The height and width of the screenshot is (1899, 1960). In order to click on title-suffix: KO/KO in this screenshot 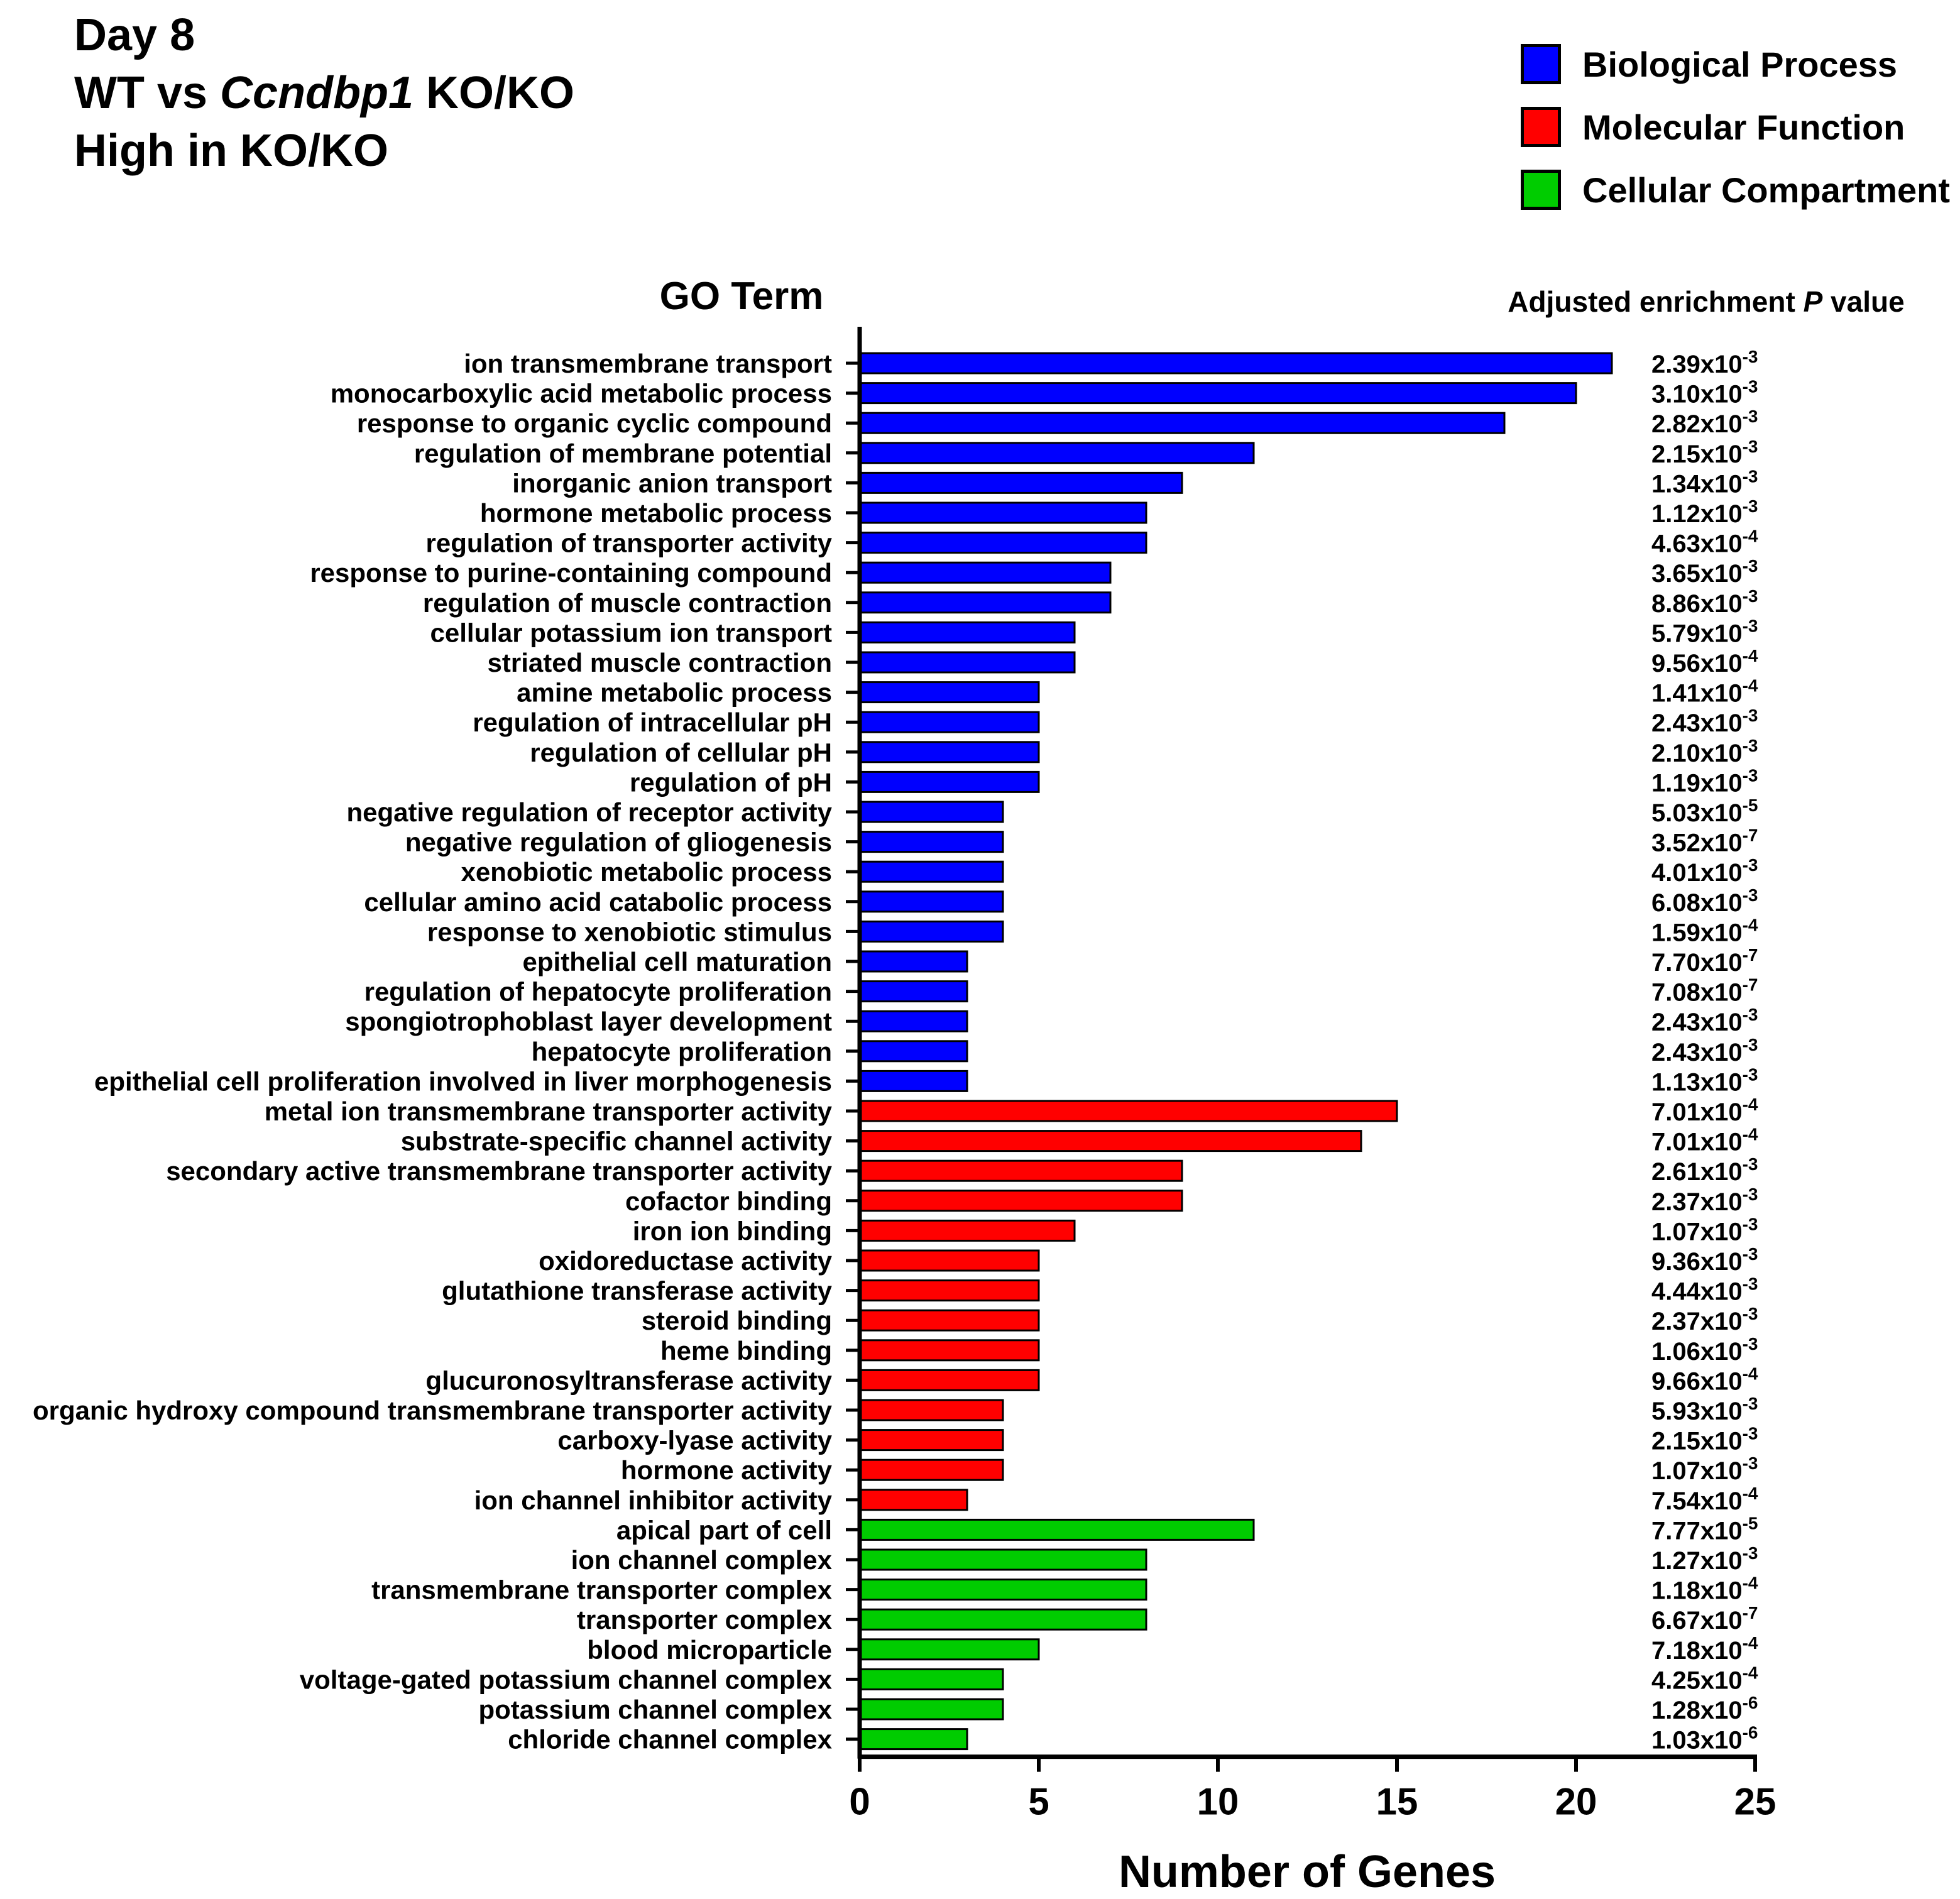, I will do `click(494, 93)`.